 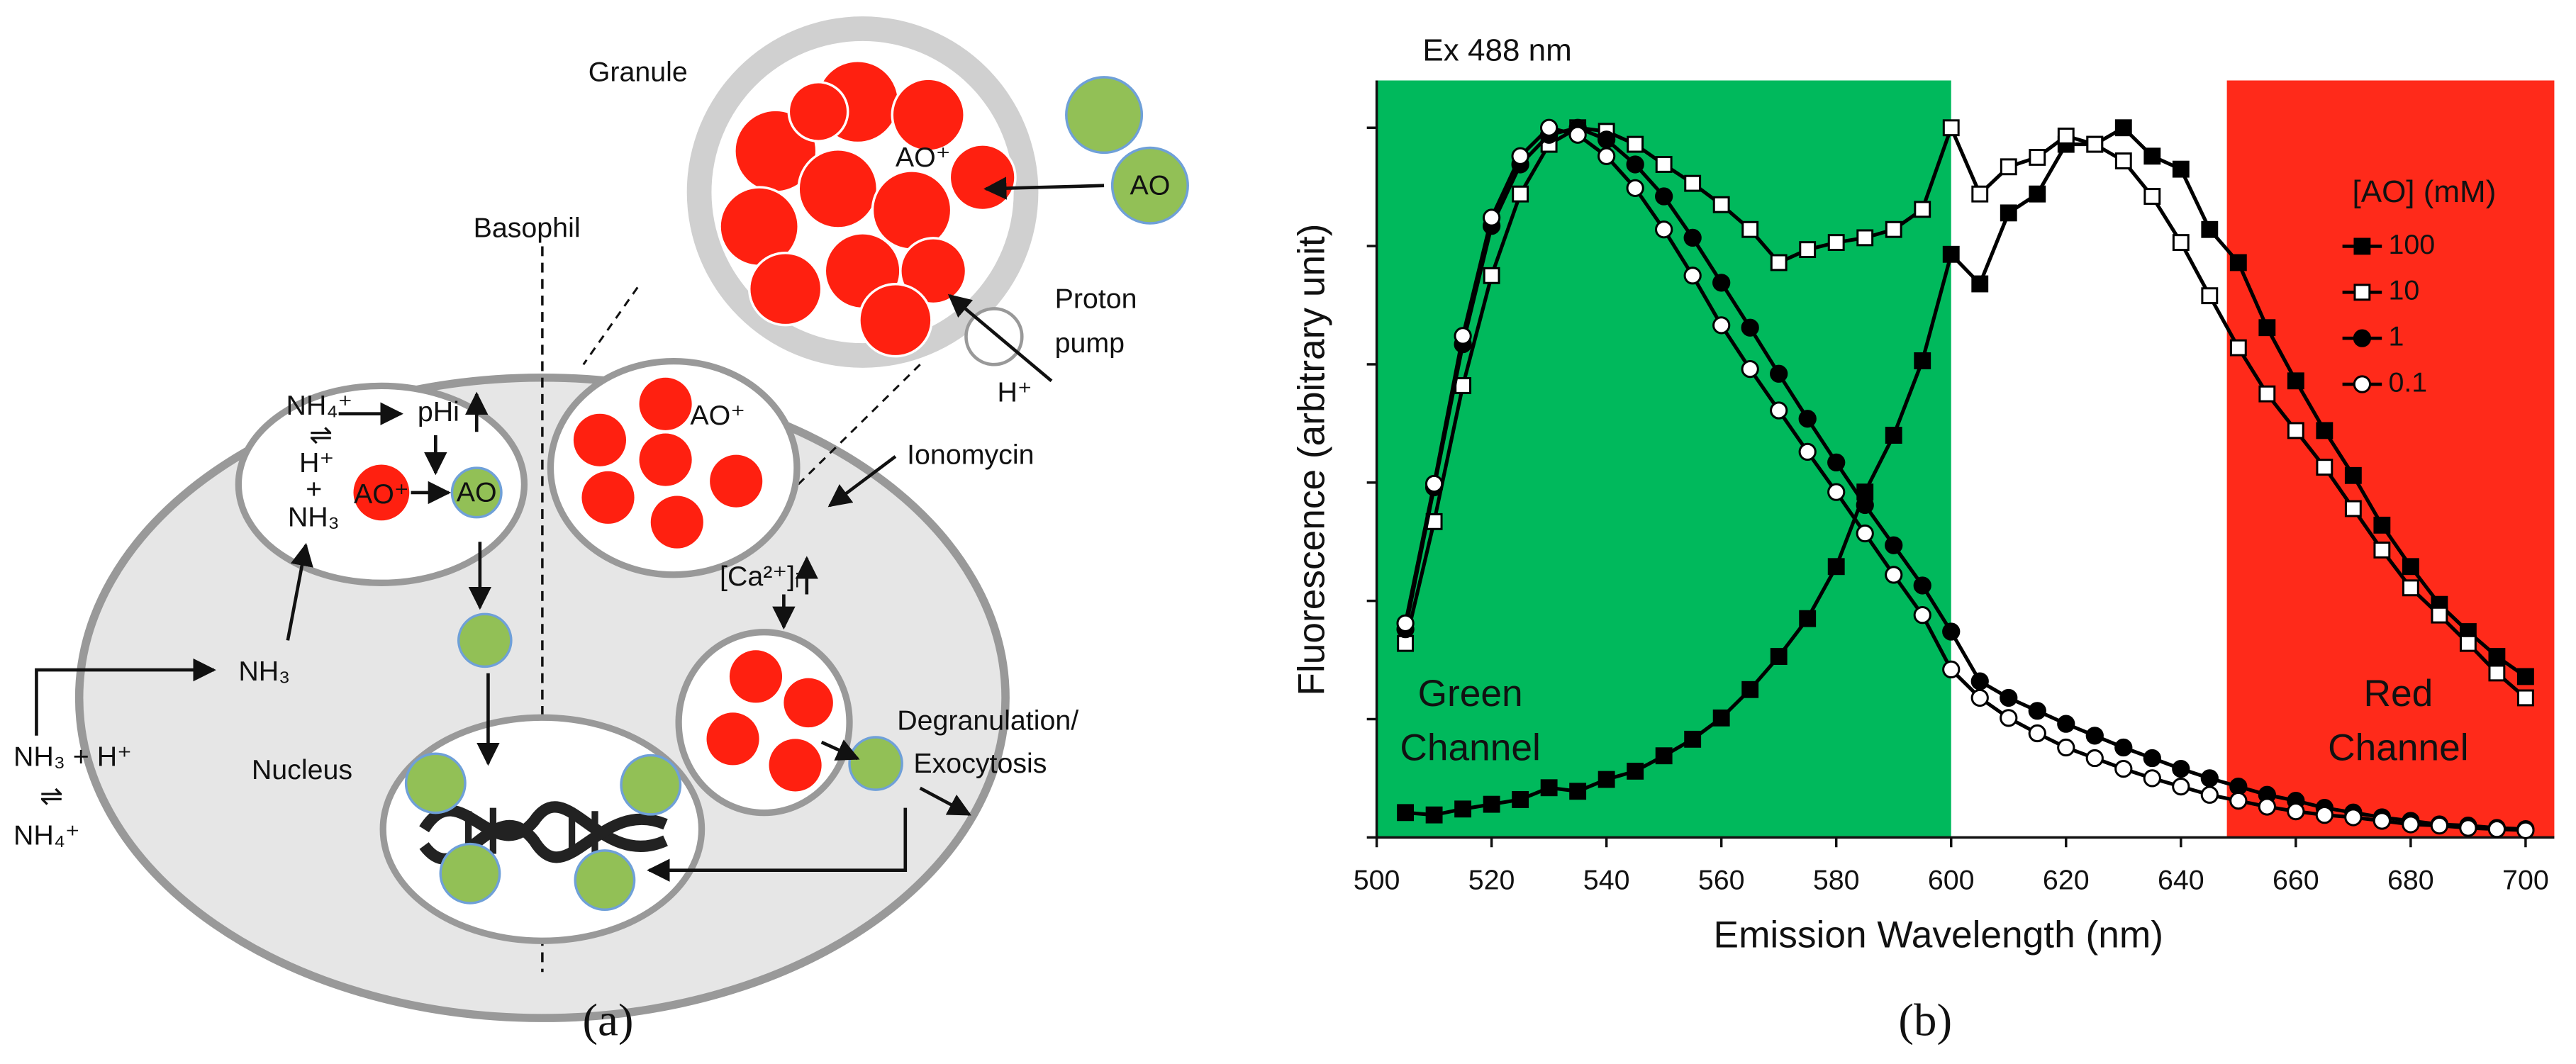 What do you see at coordinates (1090, 343) in the screenshot?
I see `label: pump` at bounding box center [1090, 343].